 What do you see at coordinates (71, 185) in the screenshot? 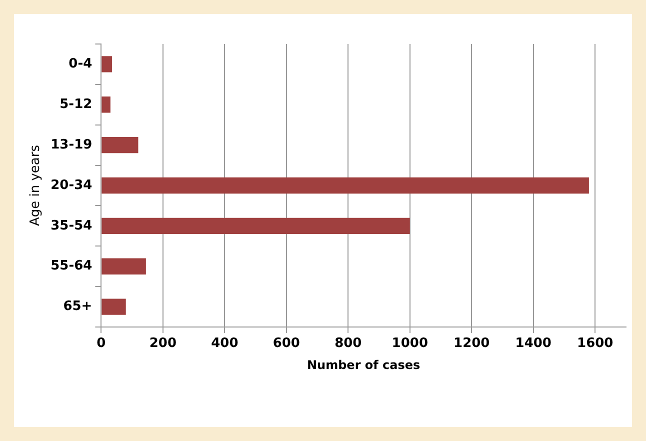
I see `y-tick-label: 20-34` at bounding box center [71, 185].